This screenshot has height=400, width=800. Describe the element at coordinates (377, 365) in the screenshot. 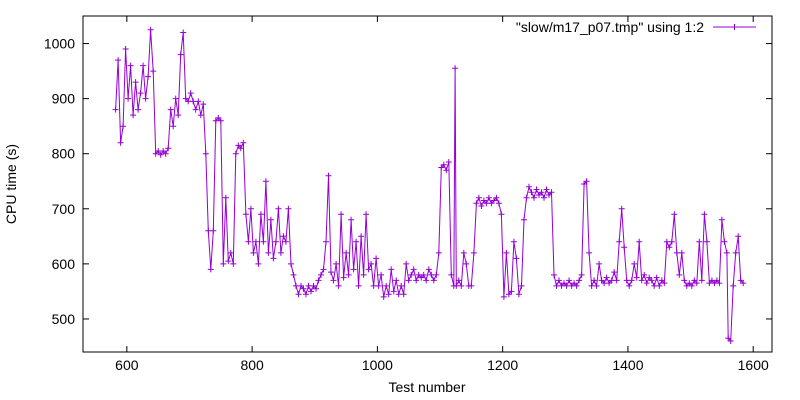

I see `x-tick-label: 1000` at that location.